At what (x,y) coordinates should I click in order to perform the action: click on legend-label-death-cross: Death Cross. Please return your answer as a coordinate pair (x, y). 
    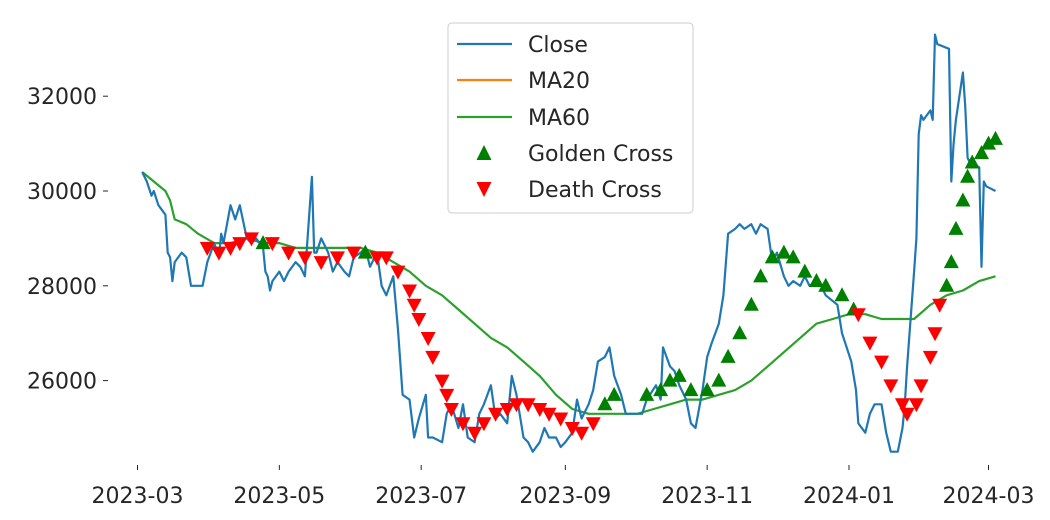
    Looking at the image, I should click on (595, 190).